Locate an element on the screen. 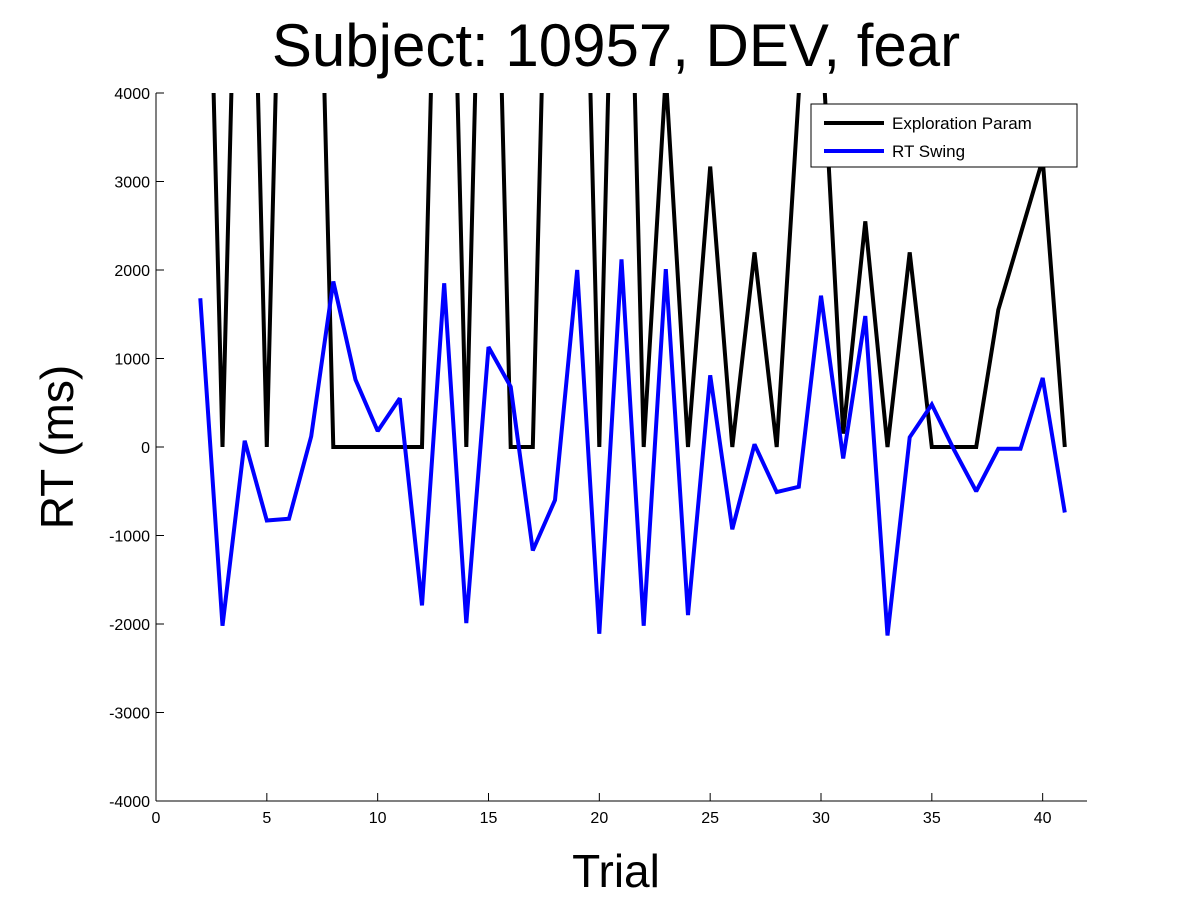  x-tick-label: 5 is located at coordinates (266, 818).